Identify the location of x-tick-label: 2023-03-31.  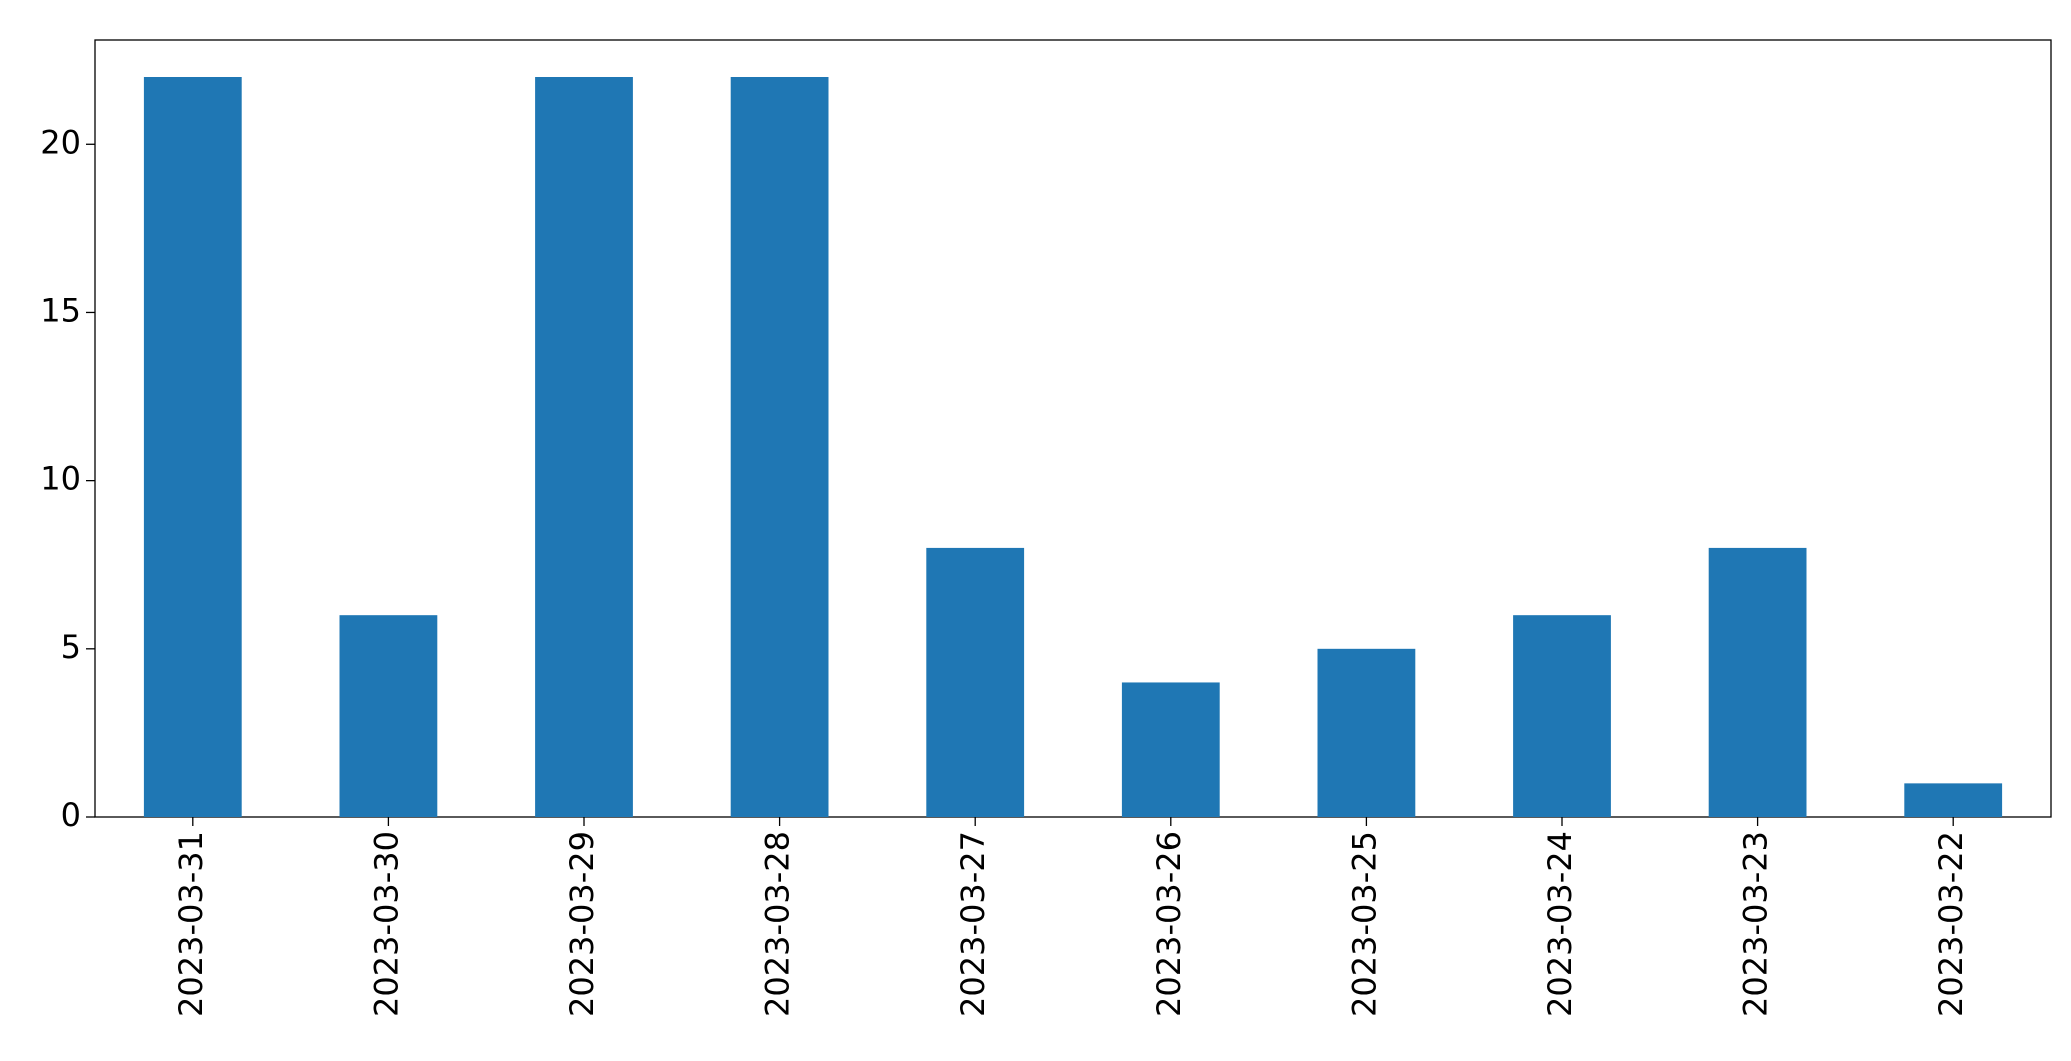
(191, 924).